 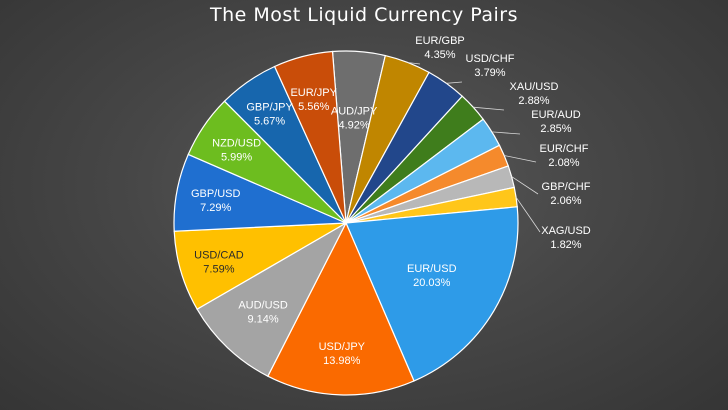 What do you see at coordinates (263, 305) in the screenshot?
I see `slice-category-aud-usd: AUD/USD` at bounding box center [263, 305].